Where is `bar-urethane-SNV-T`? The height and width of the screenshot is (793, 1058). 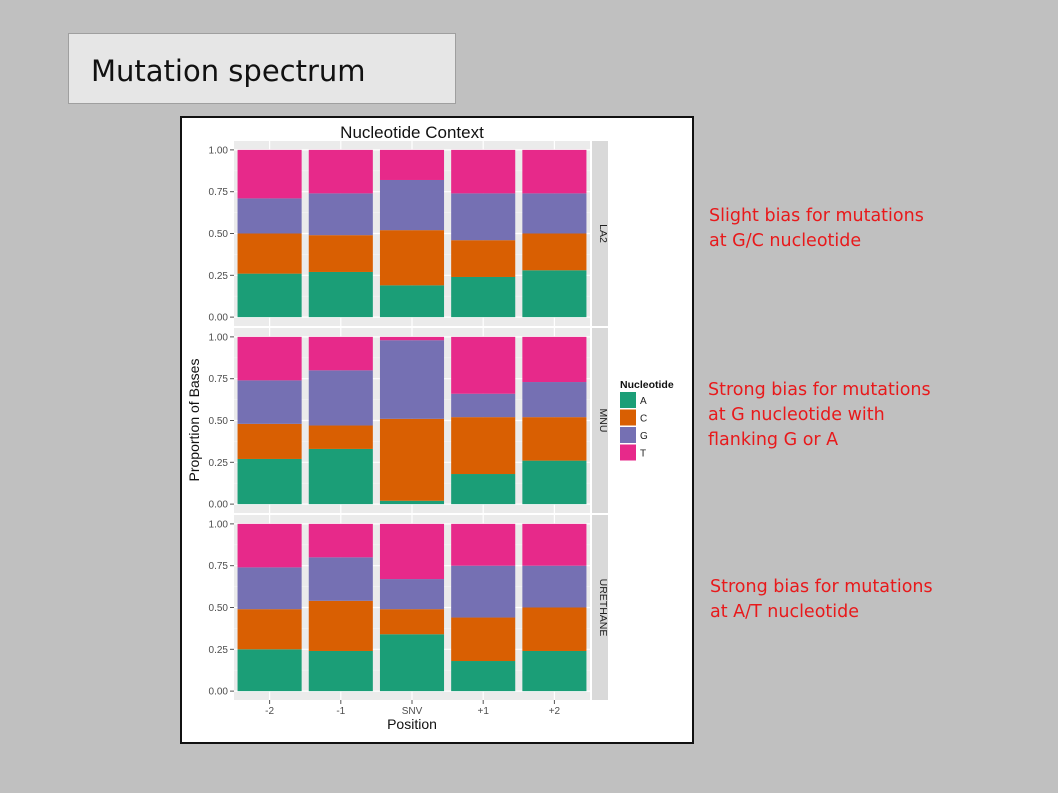 bar-urethane-SNV-T is located at coordinates (412, 551).